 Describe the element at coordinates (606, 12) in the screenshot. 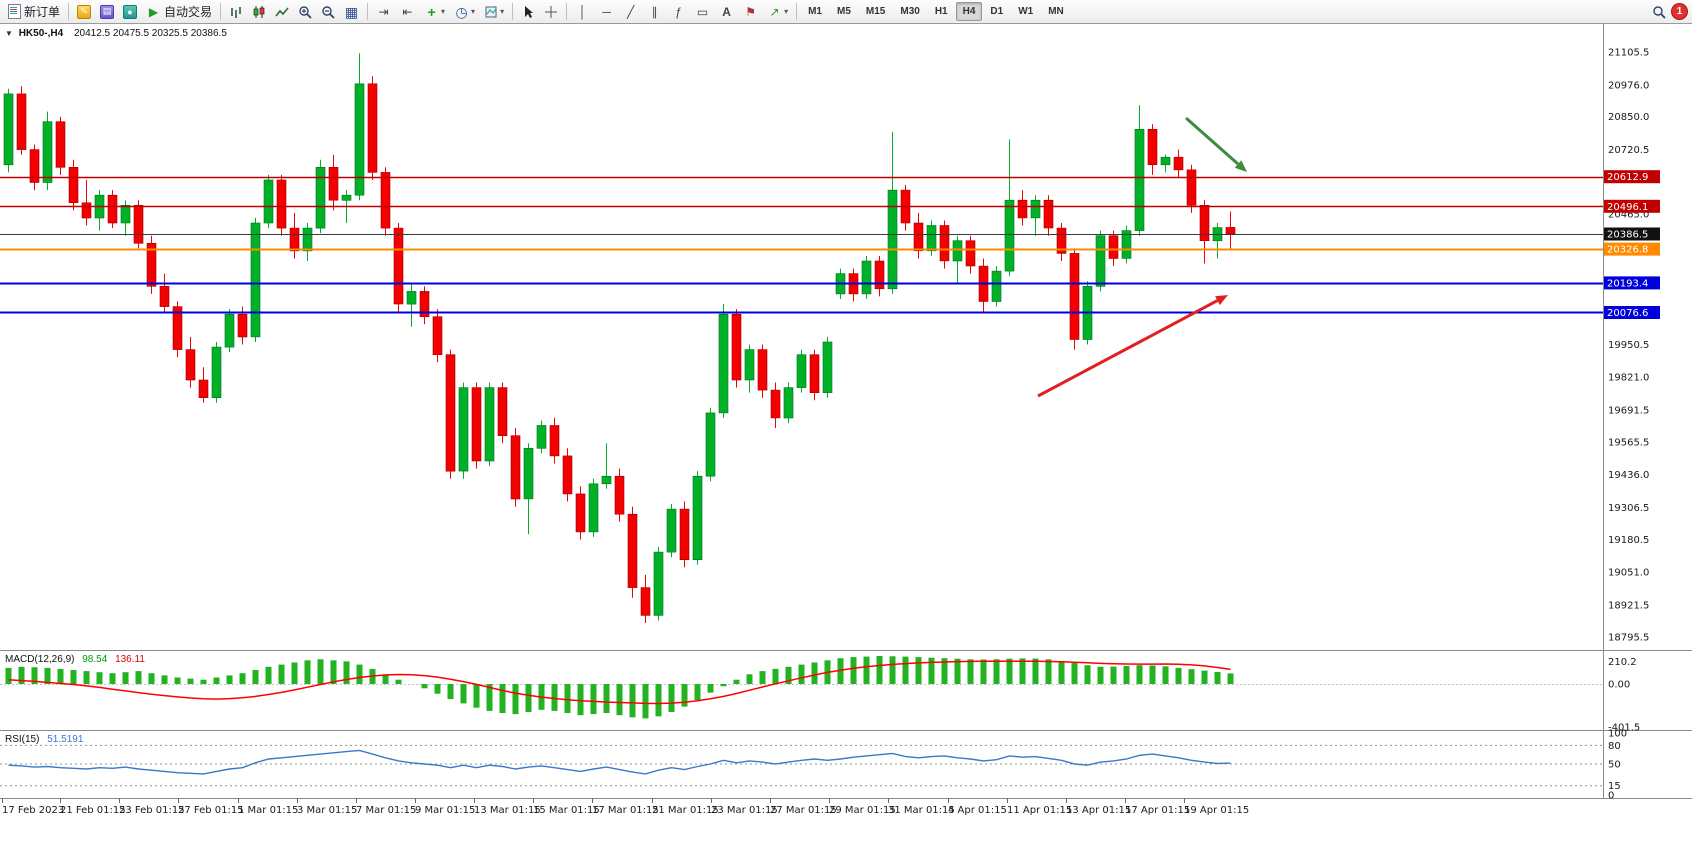

I see `horizontal-line-button: ─` at that location.